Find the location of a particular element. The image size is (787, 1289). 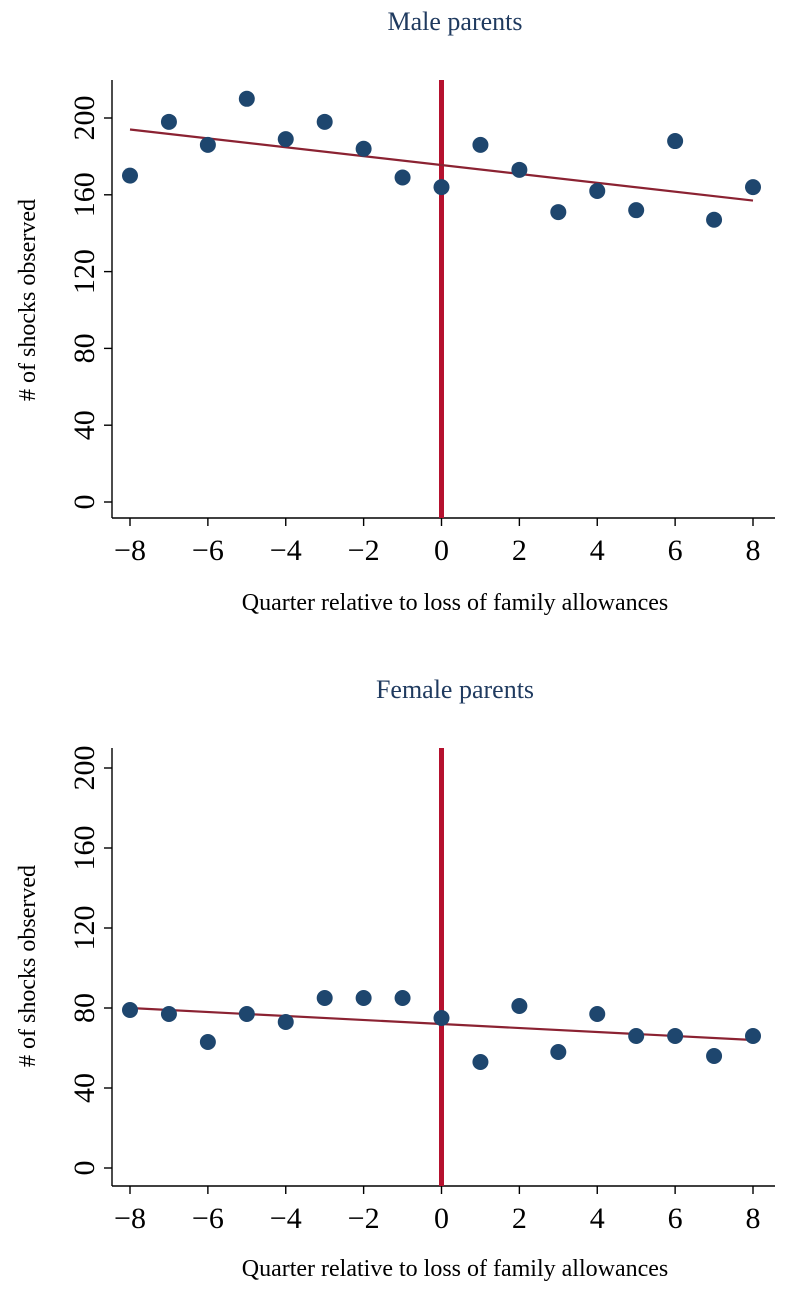

fit-line is located at coordinates (441, 165).